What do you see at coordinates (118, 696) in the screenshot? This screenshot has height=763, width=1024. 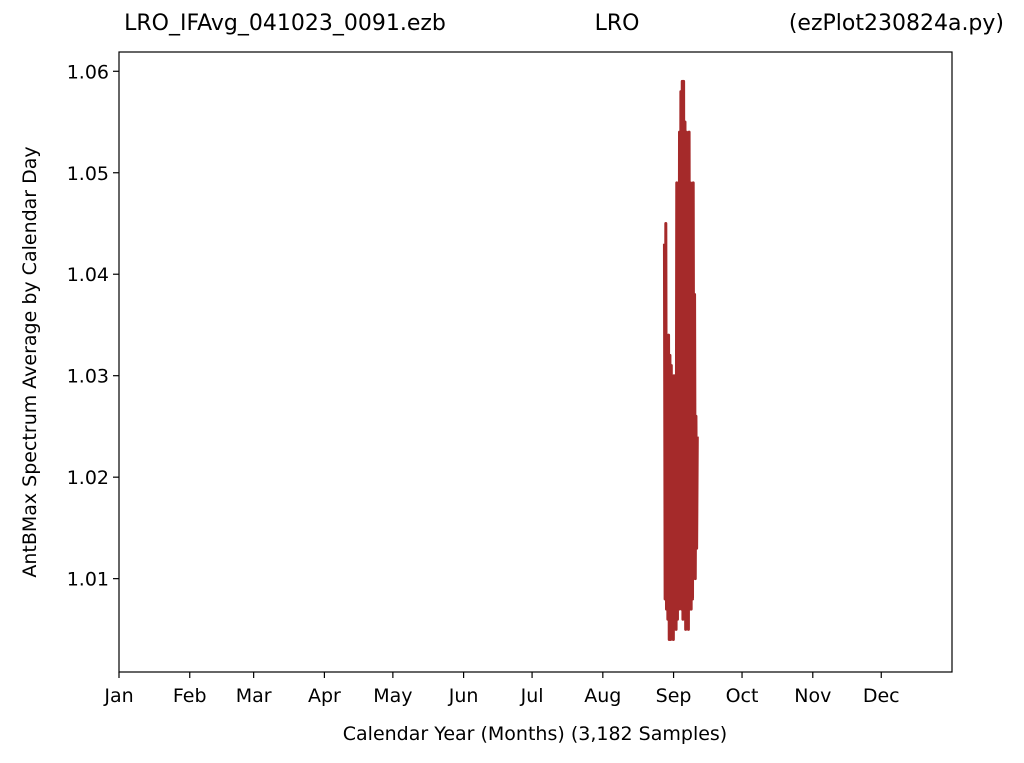 I see `x-tick-label: Jan` at bounding box center [118, 696].